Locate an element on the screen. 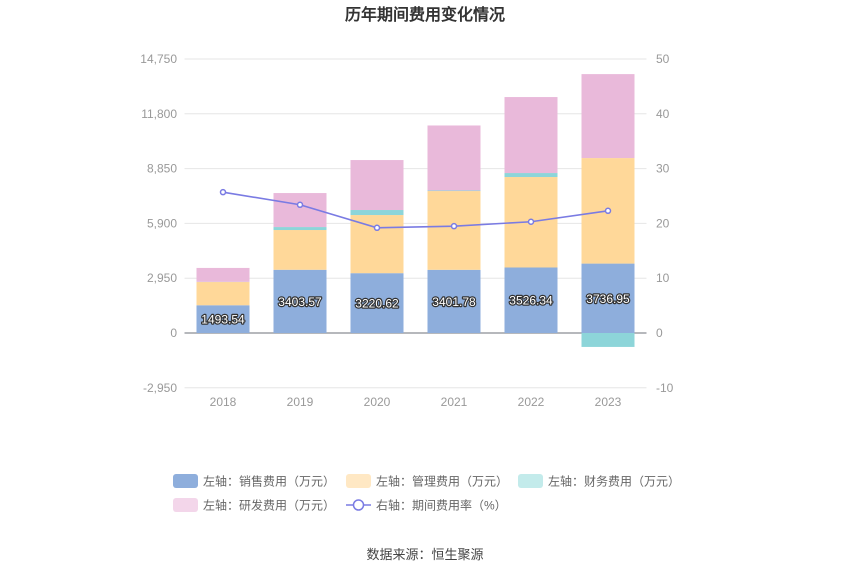  right-axis-tick-label: 10 is located at coordinates (663, 278).